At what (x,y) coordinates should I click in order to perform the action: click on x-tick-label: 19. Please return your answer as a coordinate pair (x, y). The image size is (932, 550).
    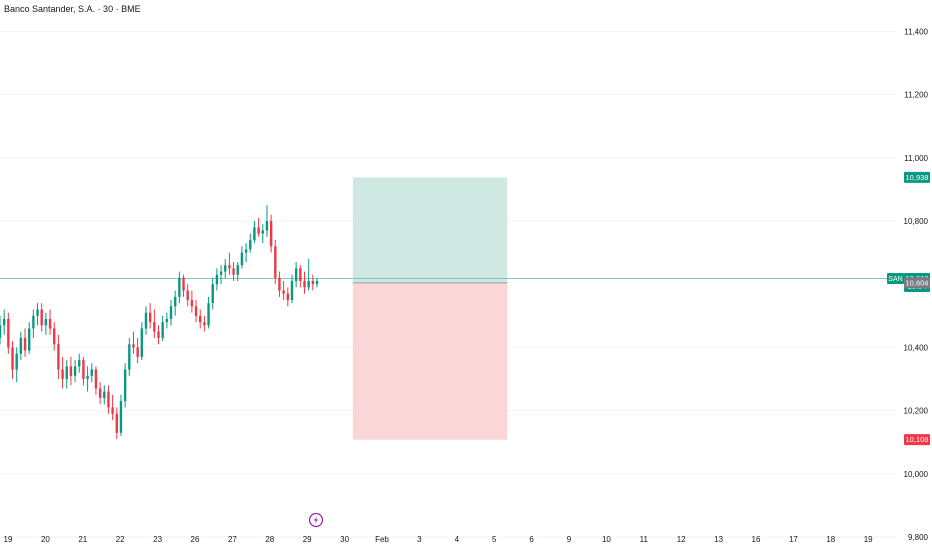
    Looking at the image, I should click on (8, 539).